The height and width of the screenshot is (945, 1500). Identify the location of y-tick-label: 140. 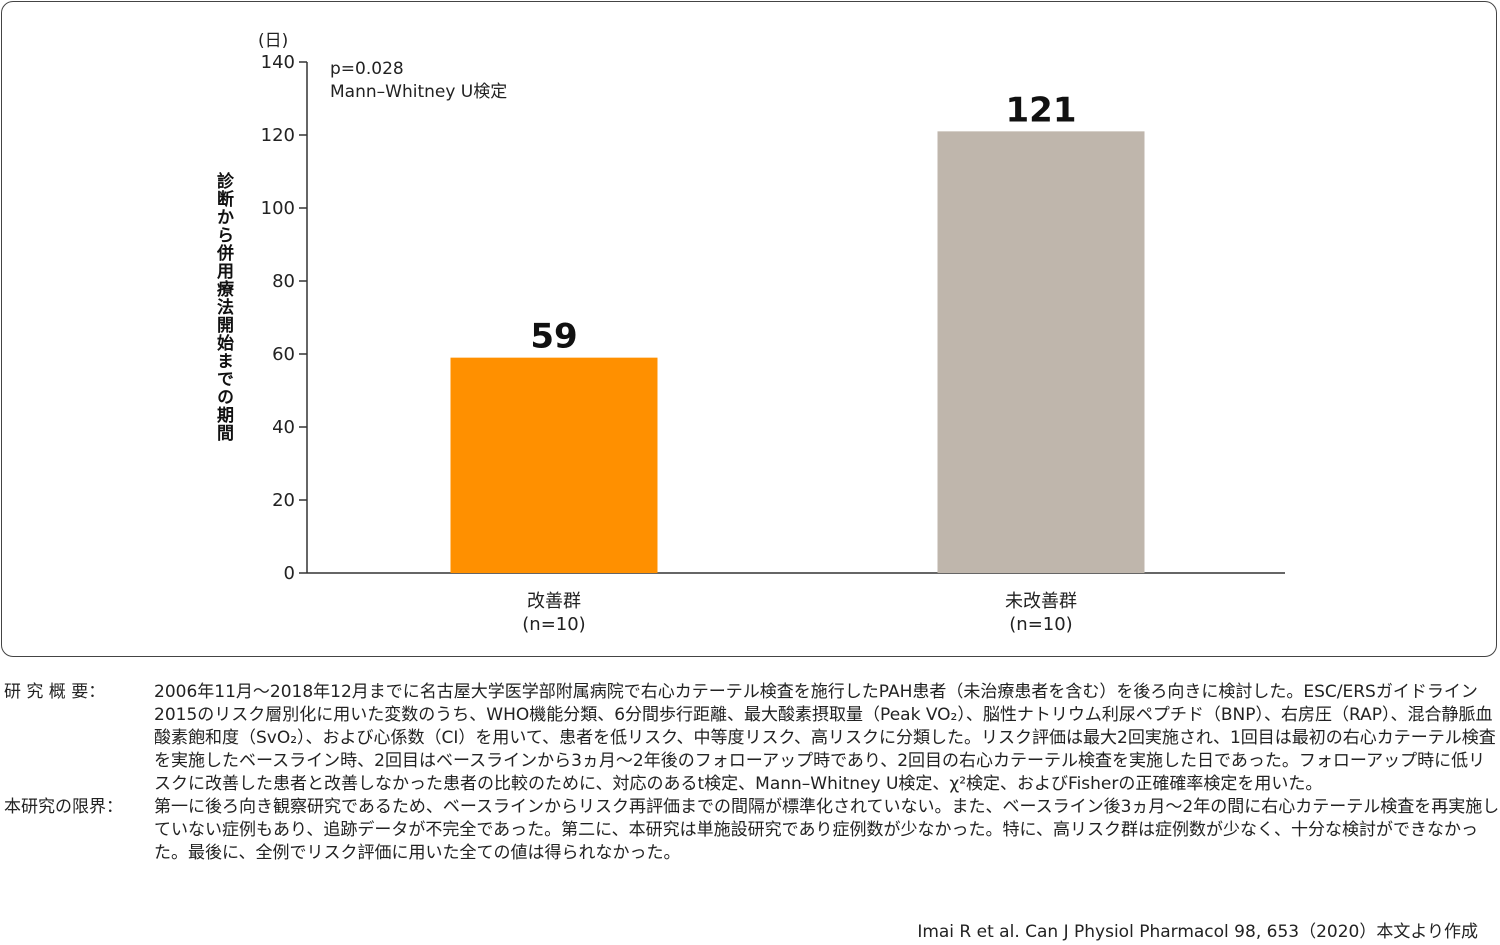
(278, 62).